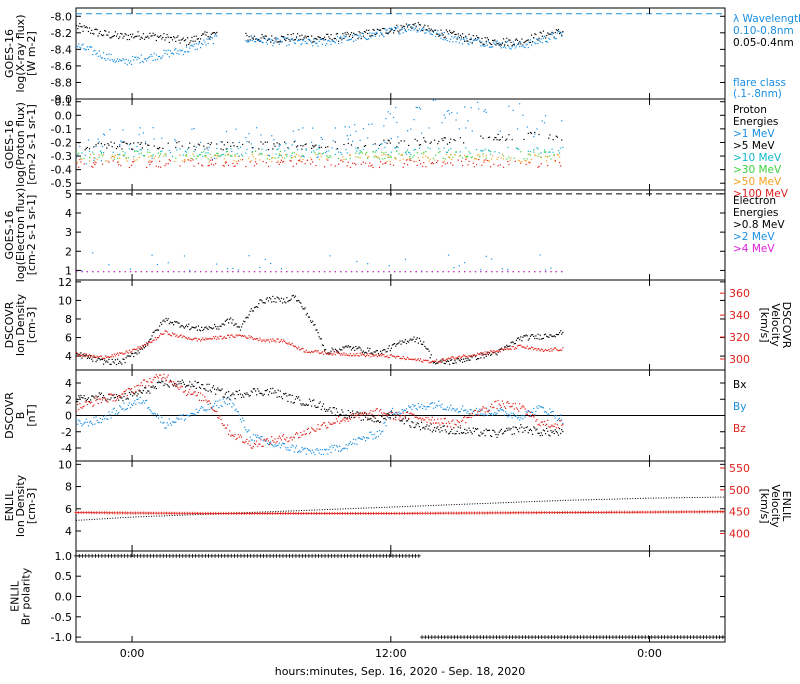 Image resolution: width=800 pixels, height=684 pixels. Describe the element at coordinates (319, 133) in the screenshot. I see `series-group-goes-proton` at that location.